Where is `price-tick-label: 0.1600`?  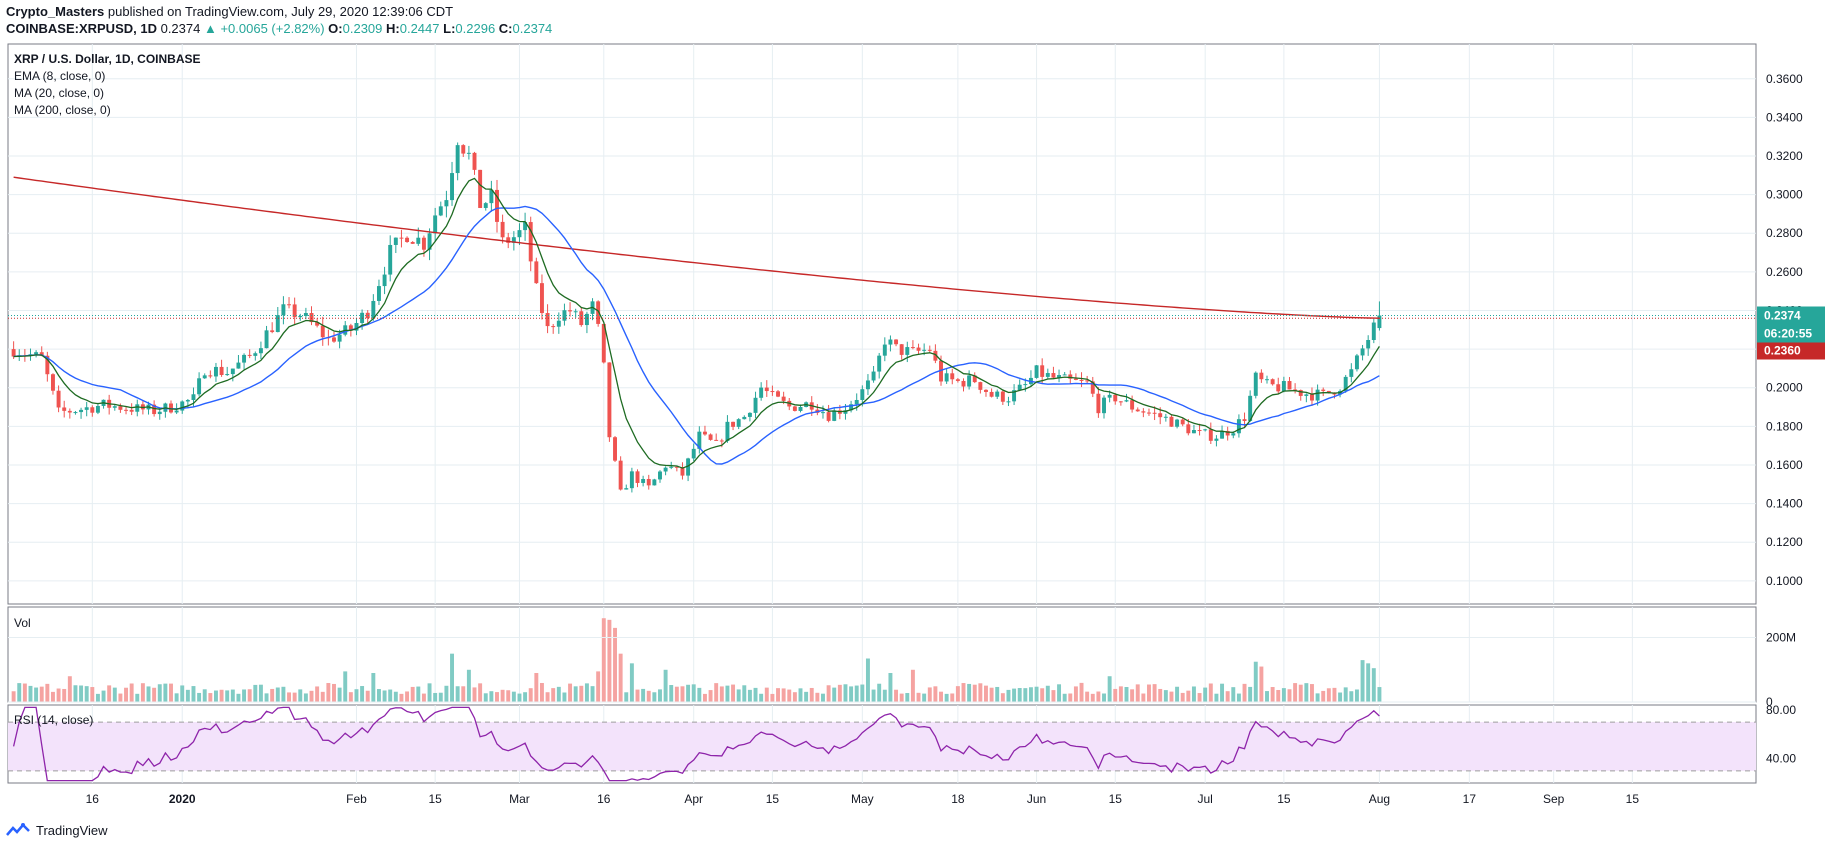
price-tick-label: 0.1600 is located at coordinates (1784, 465).